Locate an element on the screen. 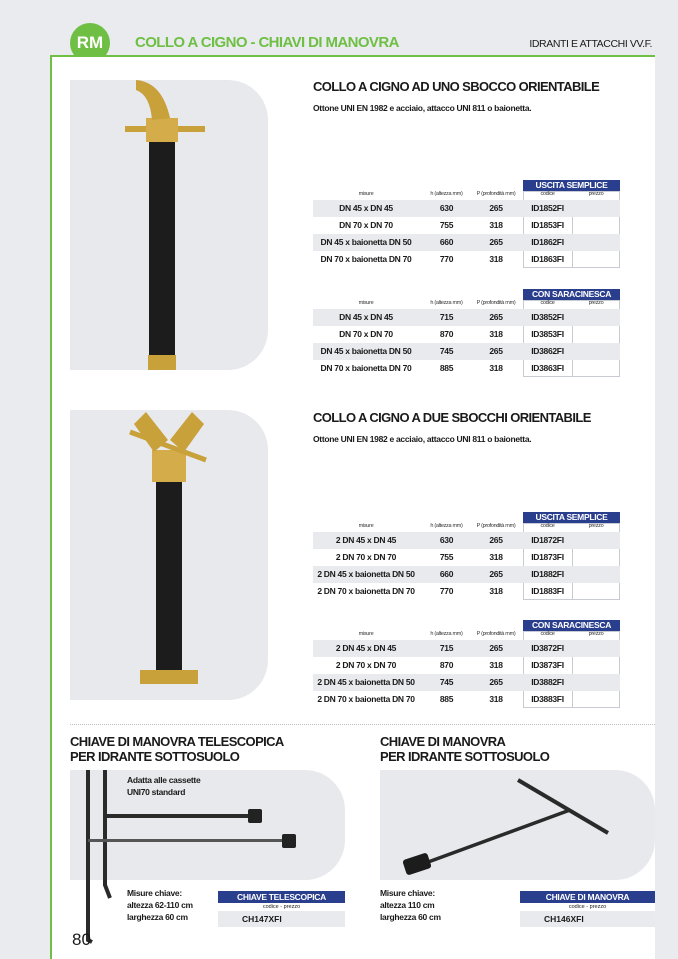 The image size is (678, 959). table-cell: ID3863FI is located at coordinates (547, 368).